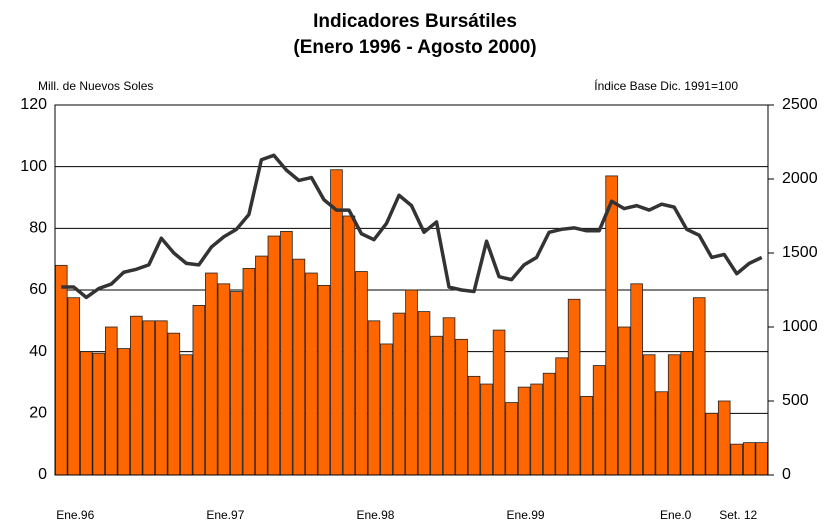 This screenshot has width=831, height=521. Describe the element at coordinates (38, 228) in the screenshot. I see `y-tick-label: 80` at that location.